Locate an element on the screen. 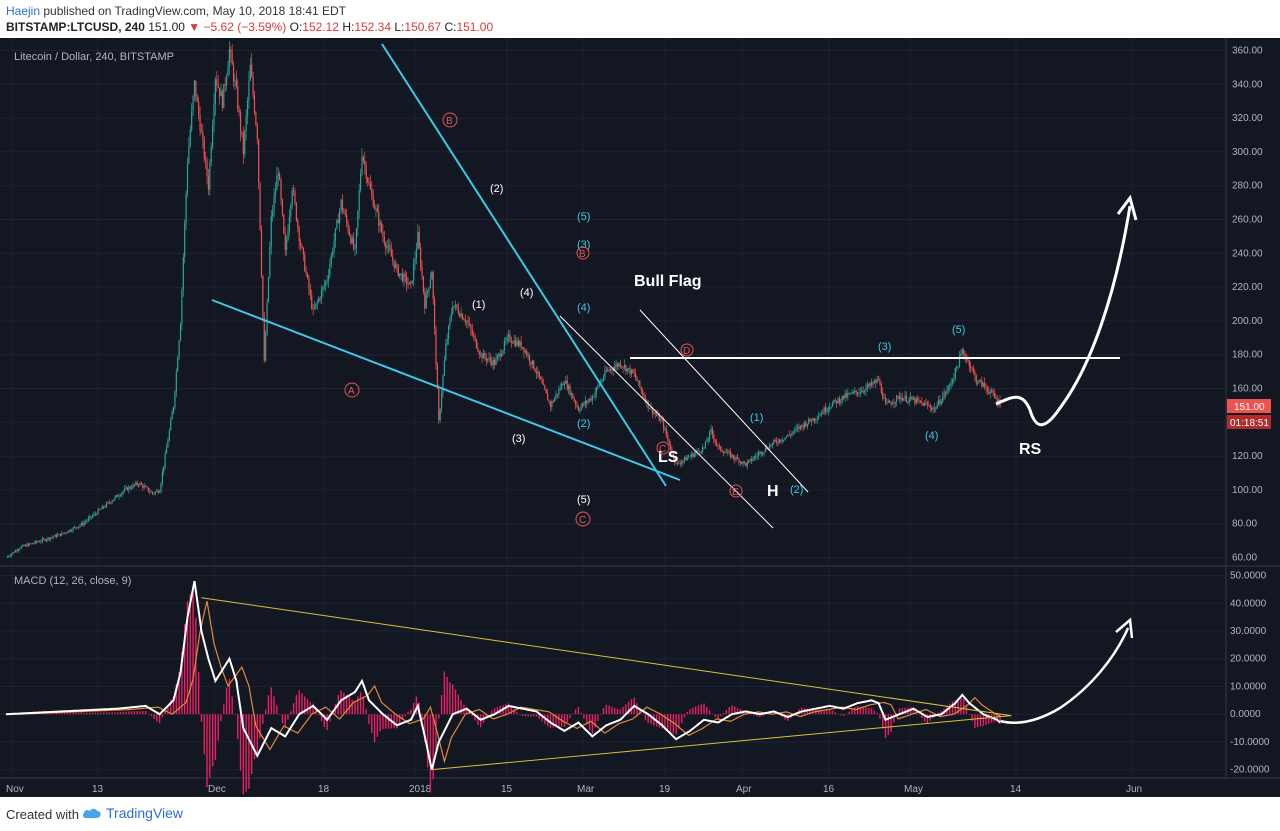 The image size is (1280, 831). tradingview-brand: TradingView is located at coordinates (132, 813).